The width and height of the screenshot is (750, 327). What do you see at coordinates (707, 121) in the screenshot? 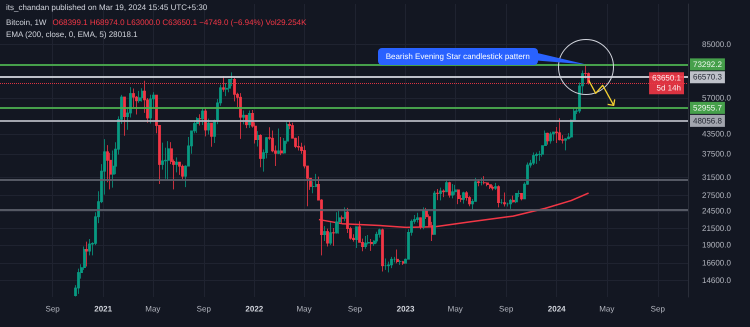
I see `ref-line-label: 48056.8` at bounding box center [707, 121].